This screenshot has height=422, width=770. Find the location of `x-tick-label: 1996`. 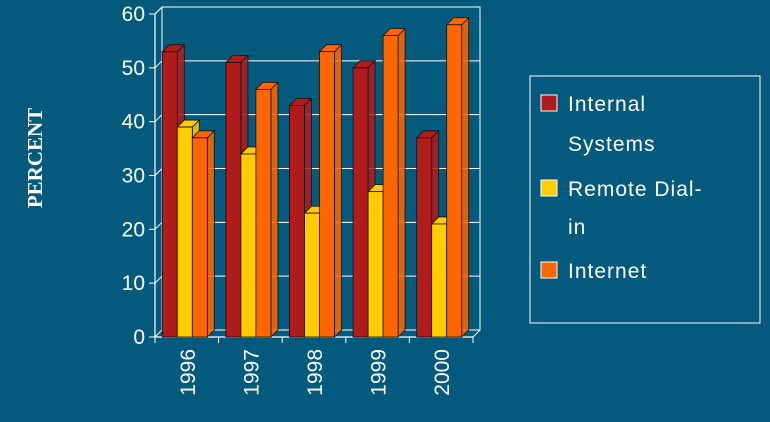

x-tick-label: 1996 is located at coordinates (188, 372).